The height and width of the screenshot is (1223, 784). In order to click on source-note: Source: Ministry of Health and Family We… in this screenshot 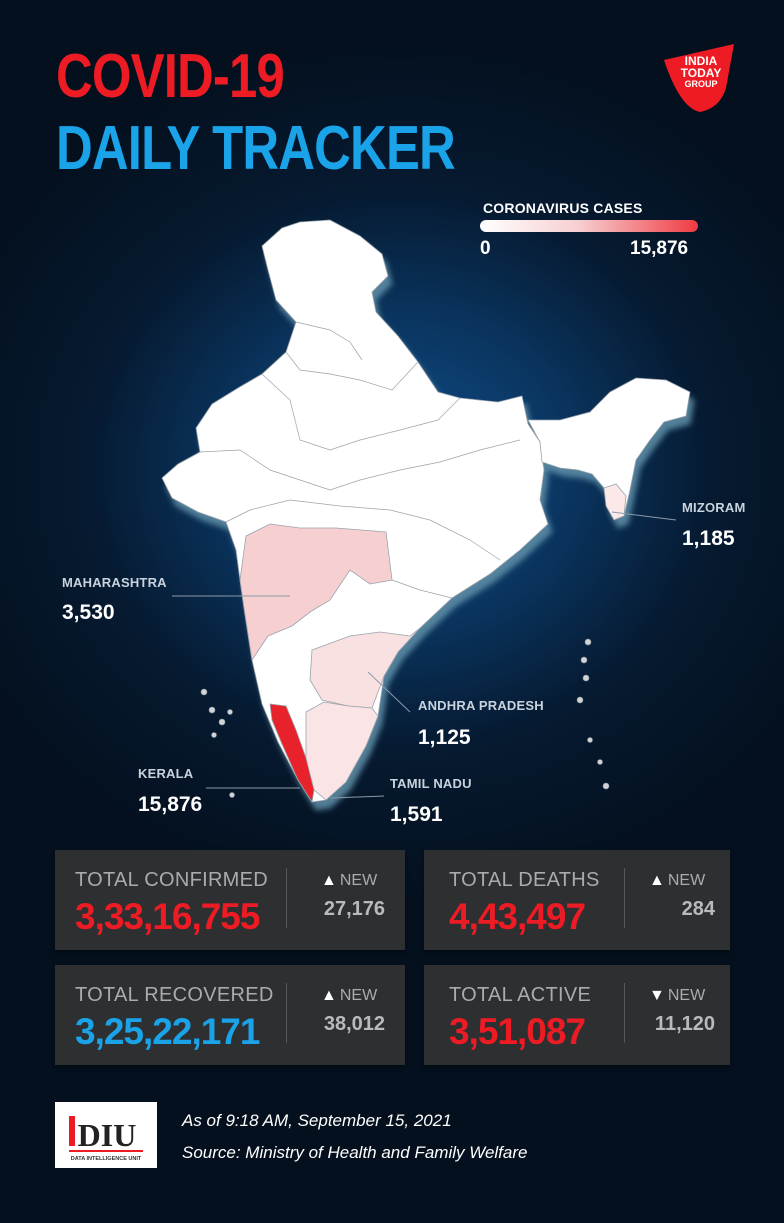, I will do `click(355, 1152)`.